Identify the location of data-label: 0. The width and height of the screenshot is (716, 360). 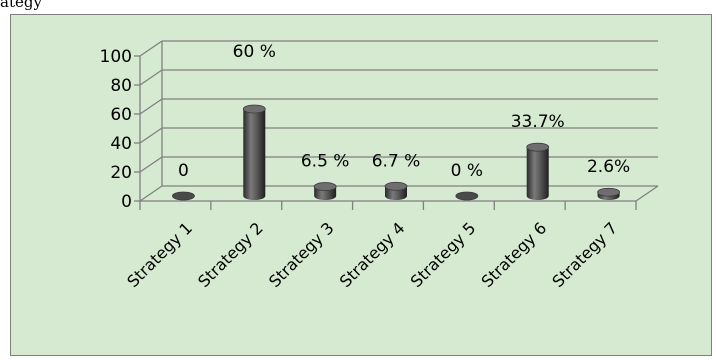
(183, 171).